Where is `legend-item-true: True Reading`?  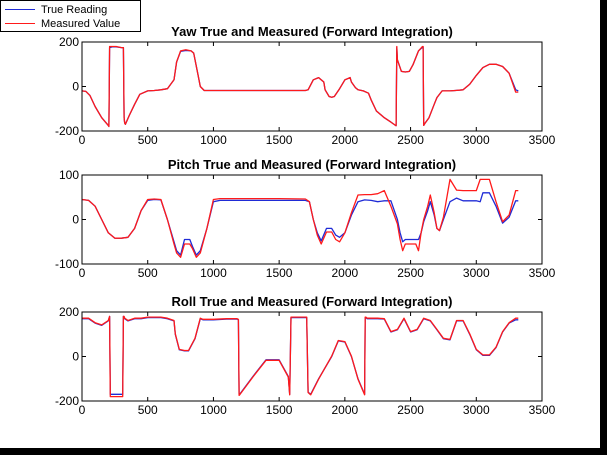 legend-item-true: True Reading is located at coordinates (56, 9).